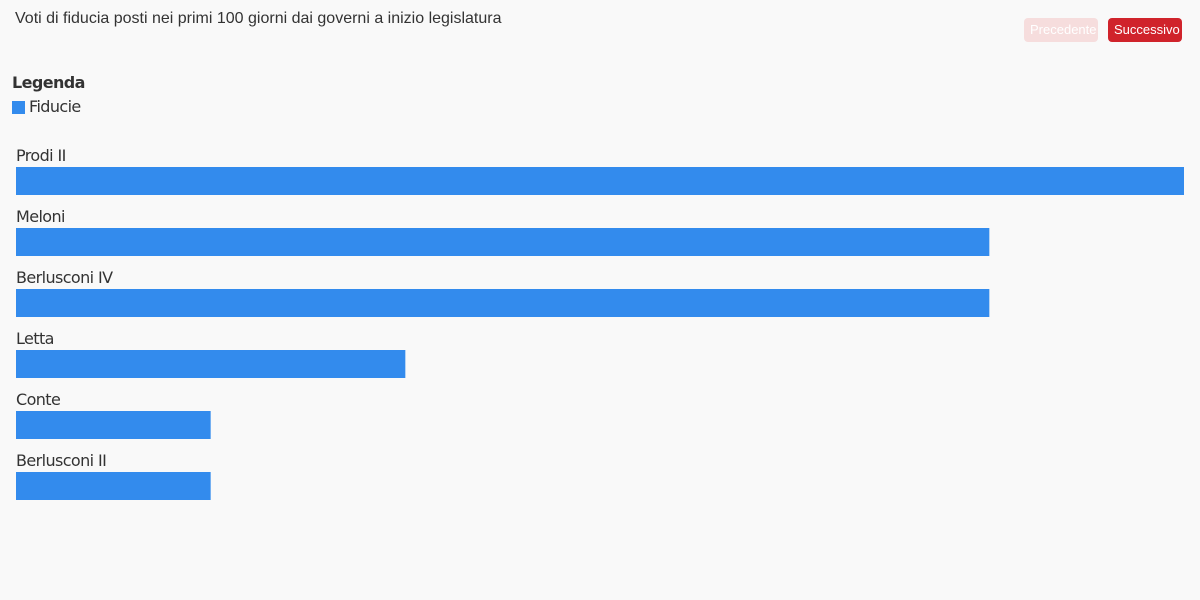  Describe the element at coordinates (503, 242) in the screenshot. I see `bar-meloni` at that location.